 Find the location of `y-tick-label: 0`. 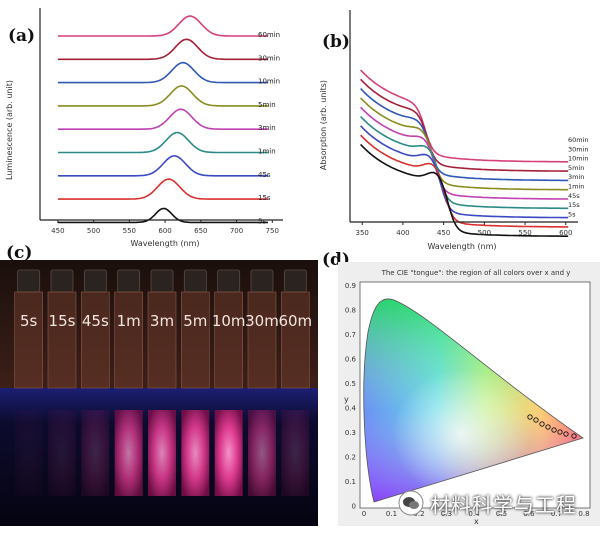

y-tick-label: 0 is located at coordinates (354, 507).